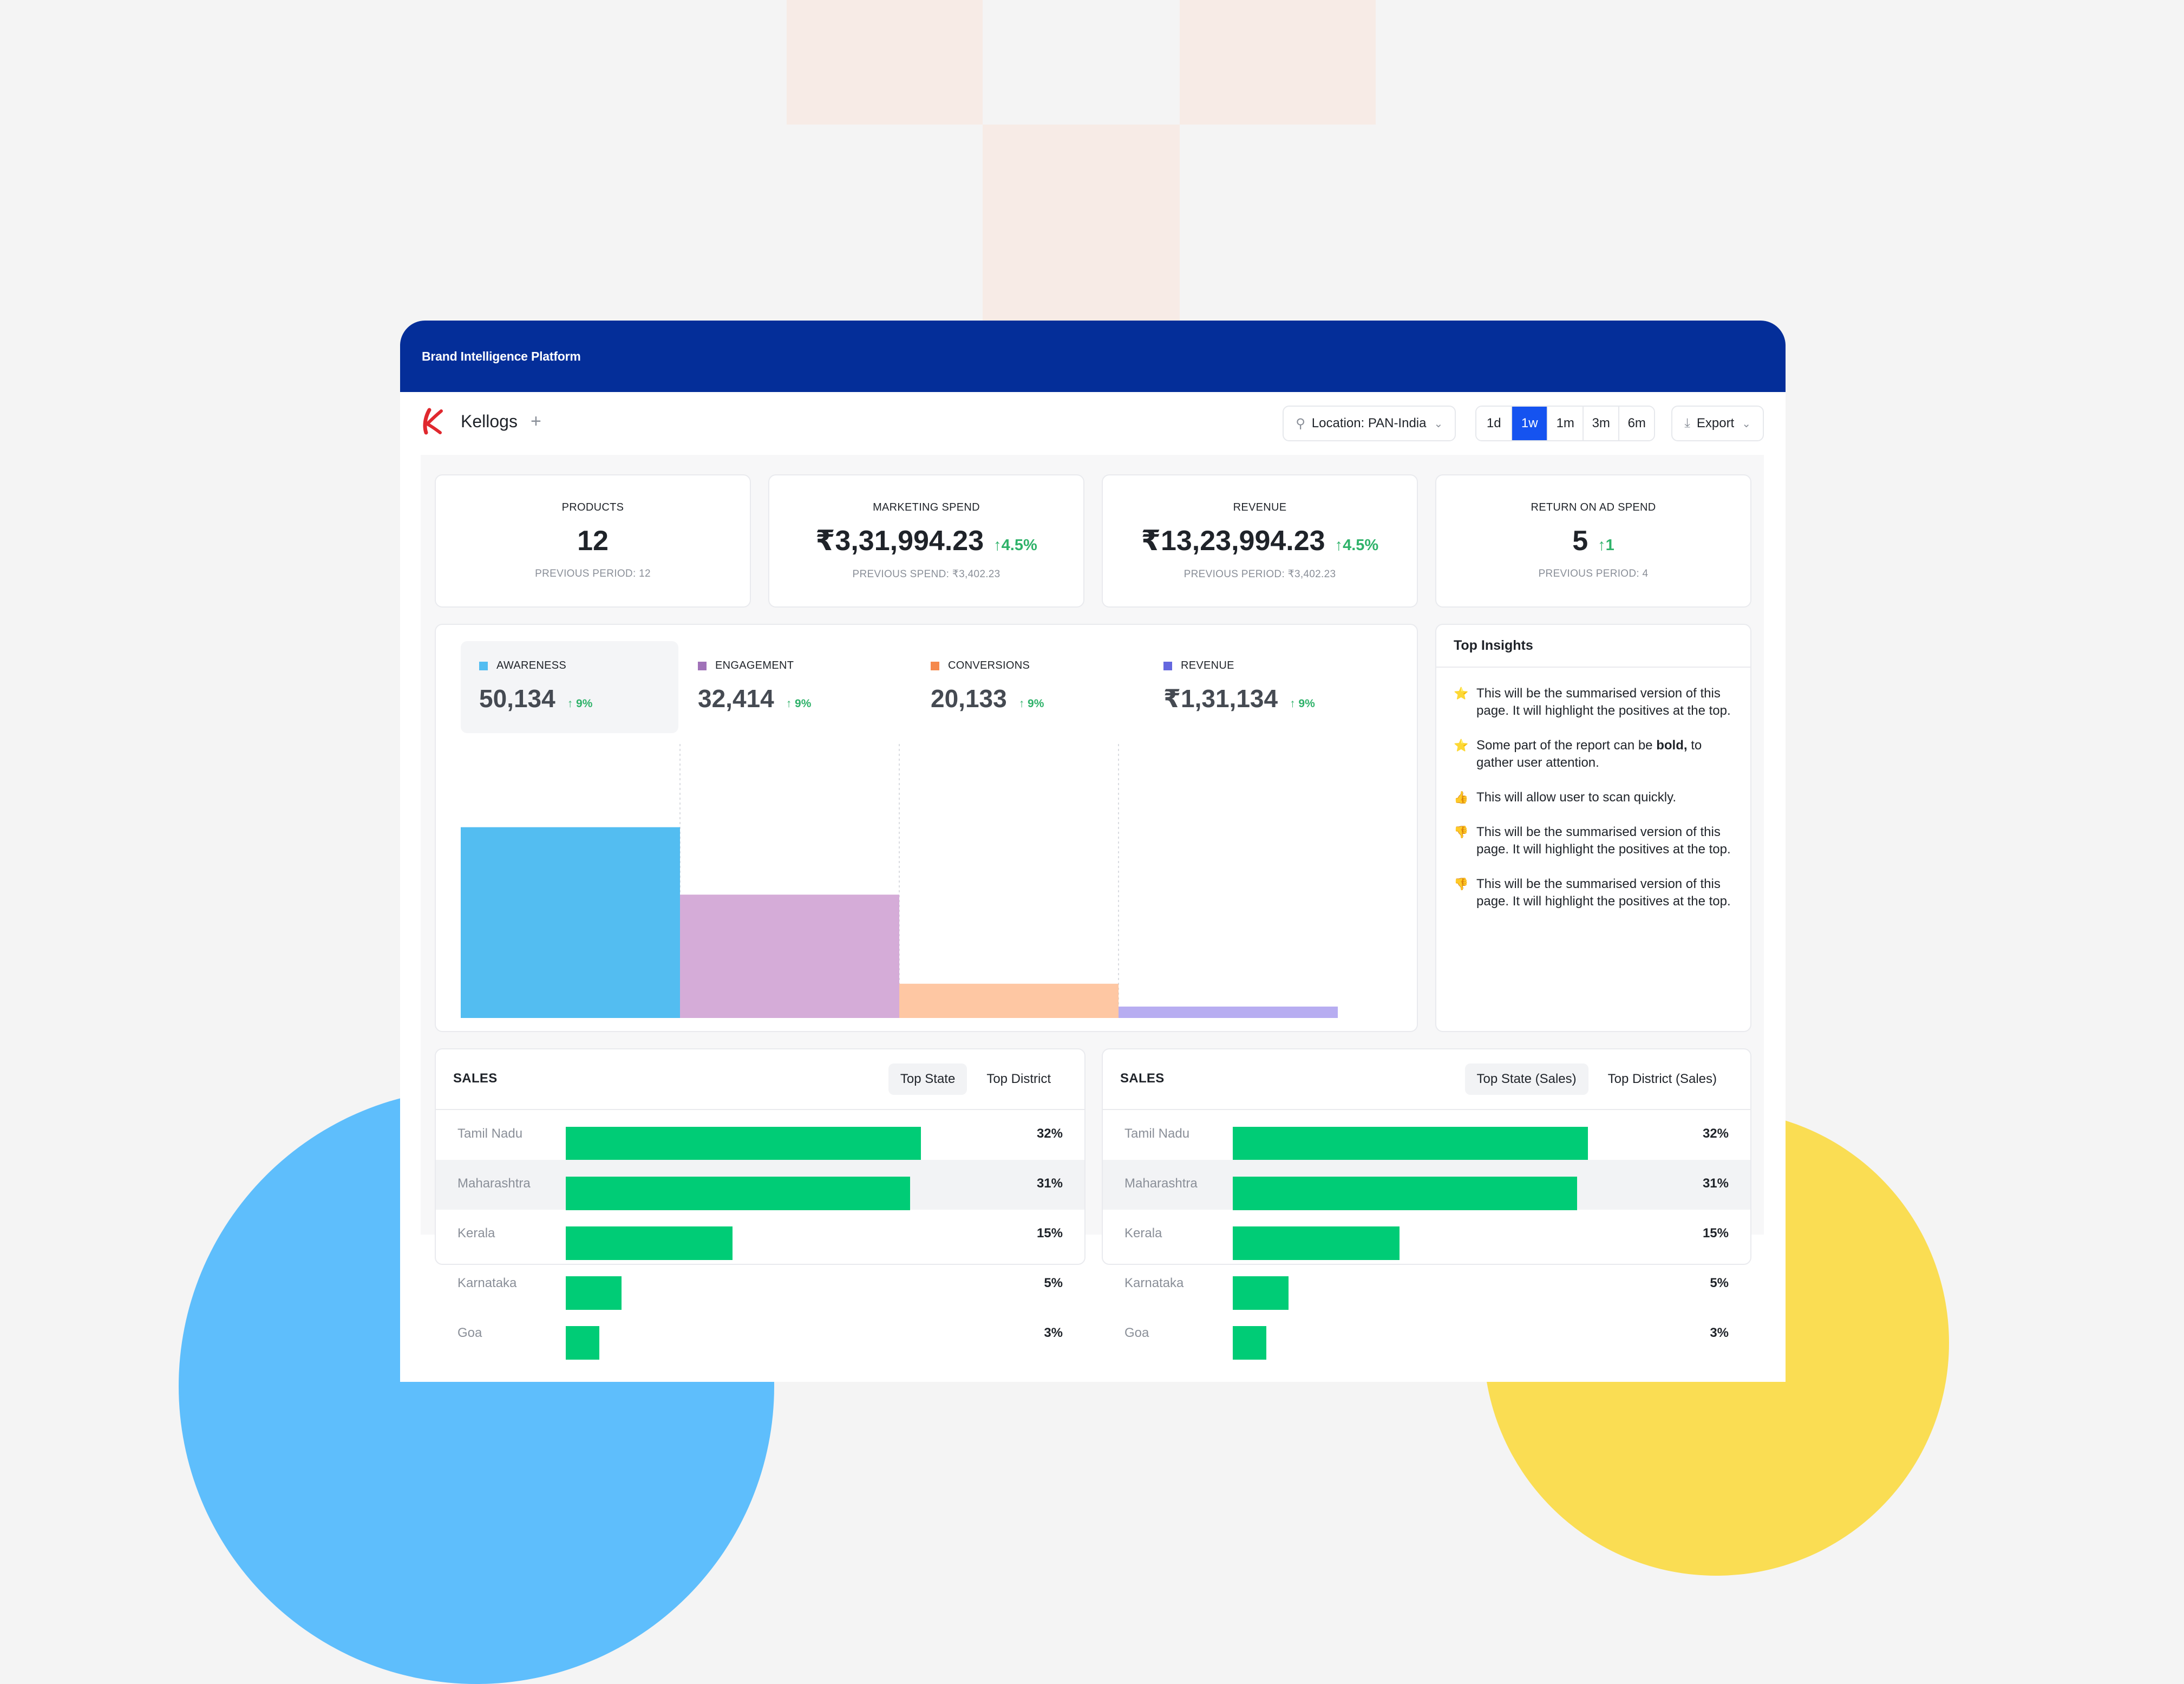 The width and height of the screenshot is (2184, 1684). Describe the element at coordinates (969, 699) in the screenshot. I see `legend-value: 20,133` at that location.